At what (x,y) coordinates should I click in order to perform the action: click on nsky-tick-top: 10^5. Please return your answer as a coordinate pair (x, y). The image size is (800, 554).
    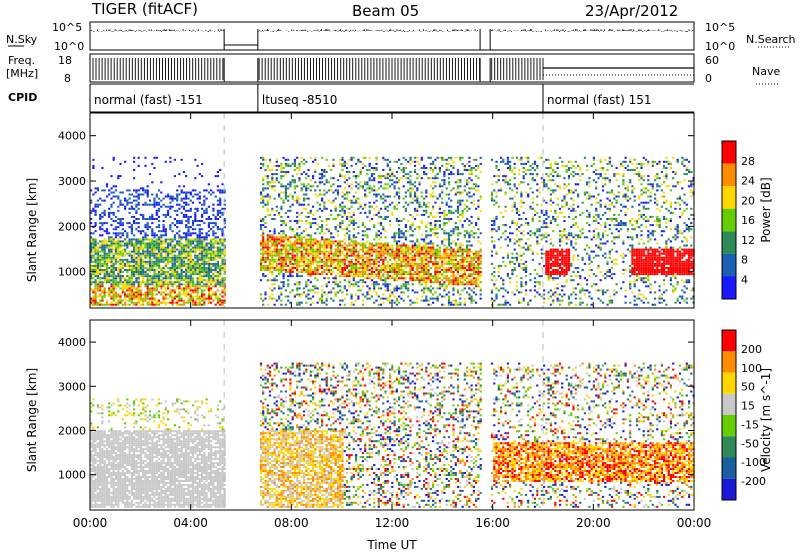
    Looking at the image, I should click on (67, 27).